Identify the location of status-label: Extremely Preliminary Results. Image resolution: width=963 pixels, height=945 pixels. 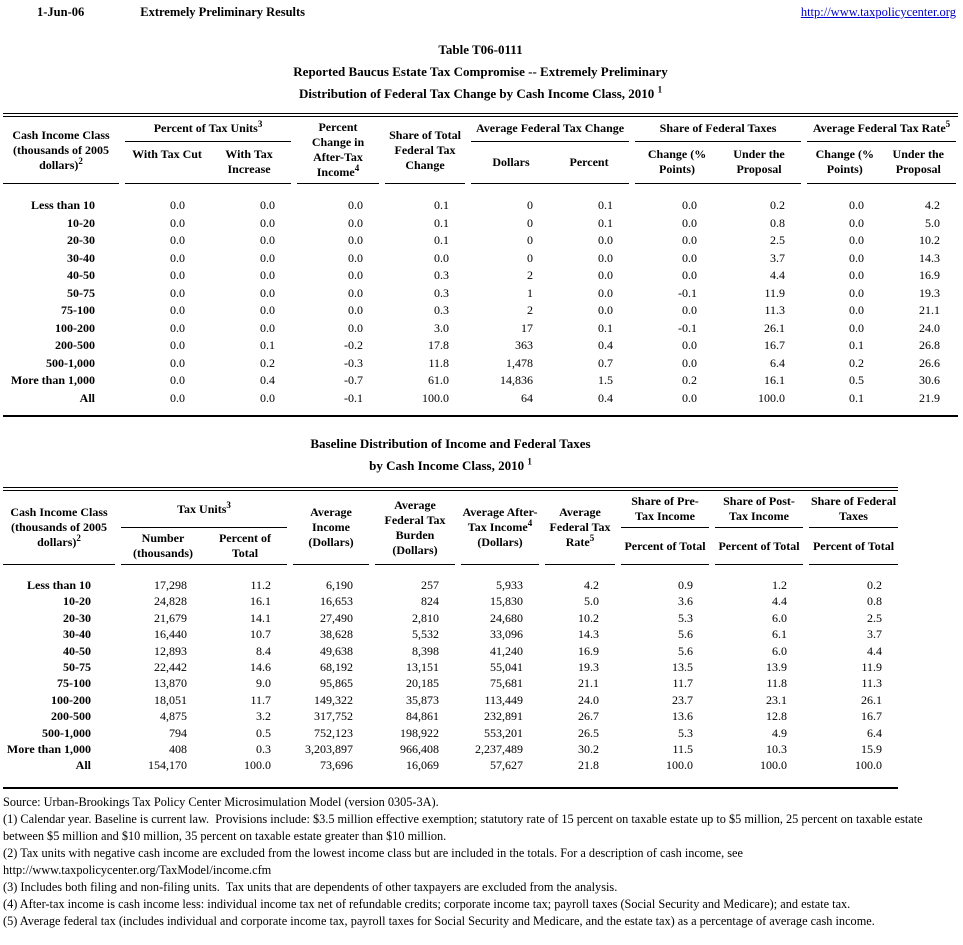
(223, 12).